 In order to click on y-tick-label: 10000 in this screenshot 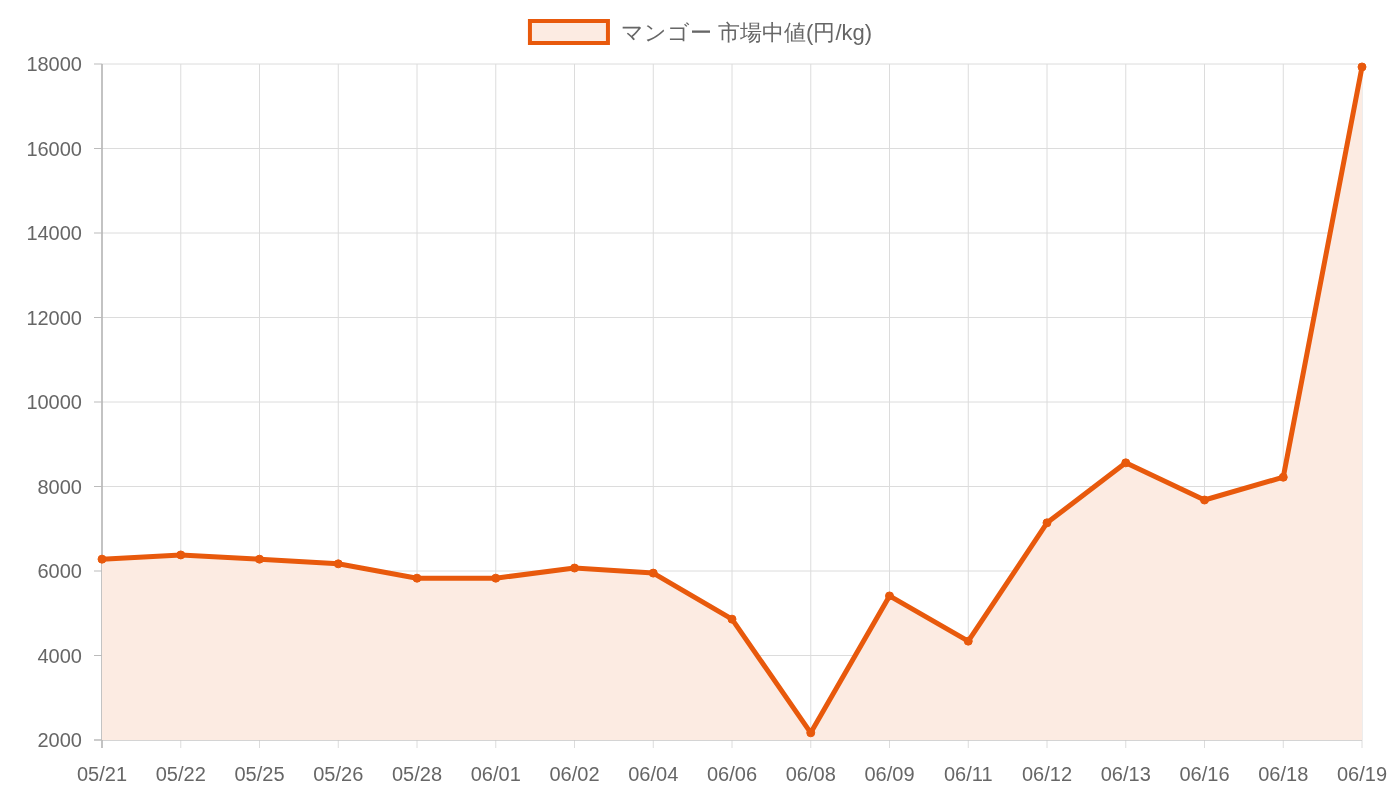, I will do `click(54, 402)`.